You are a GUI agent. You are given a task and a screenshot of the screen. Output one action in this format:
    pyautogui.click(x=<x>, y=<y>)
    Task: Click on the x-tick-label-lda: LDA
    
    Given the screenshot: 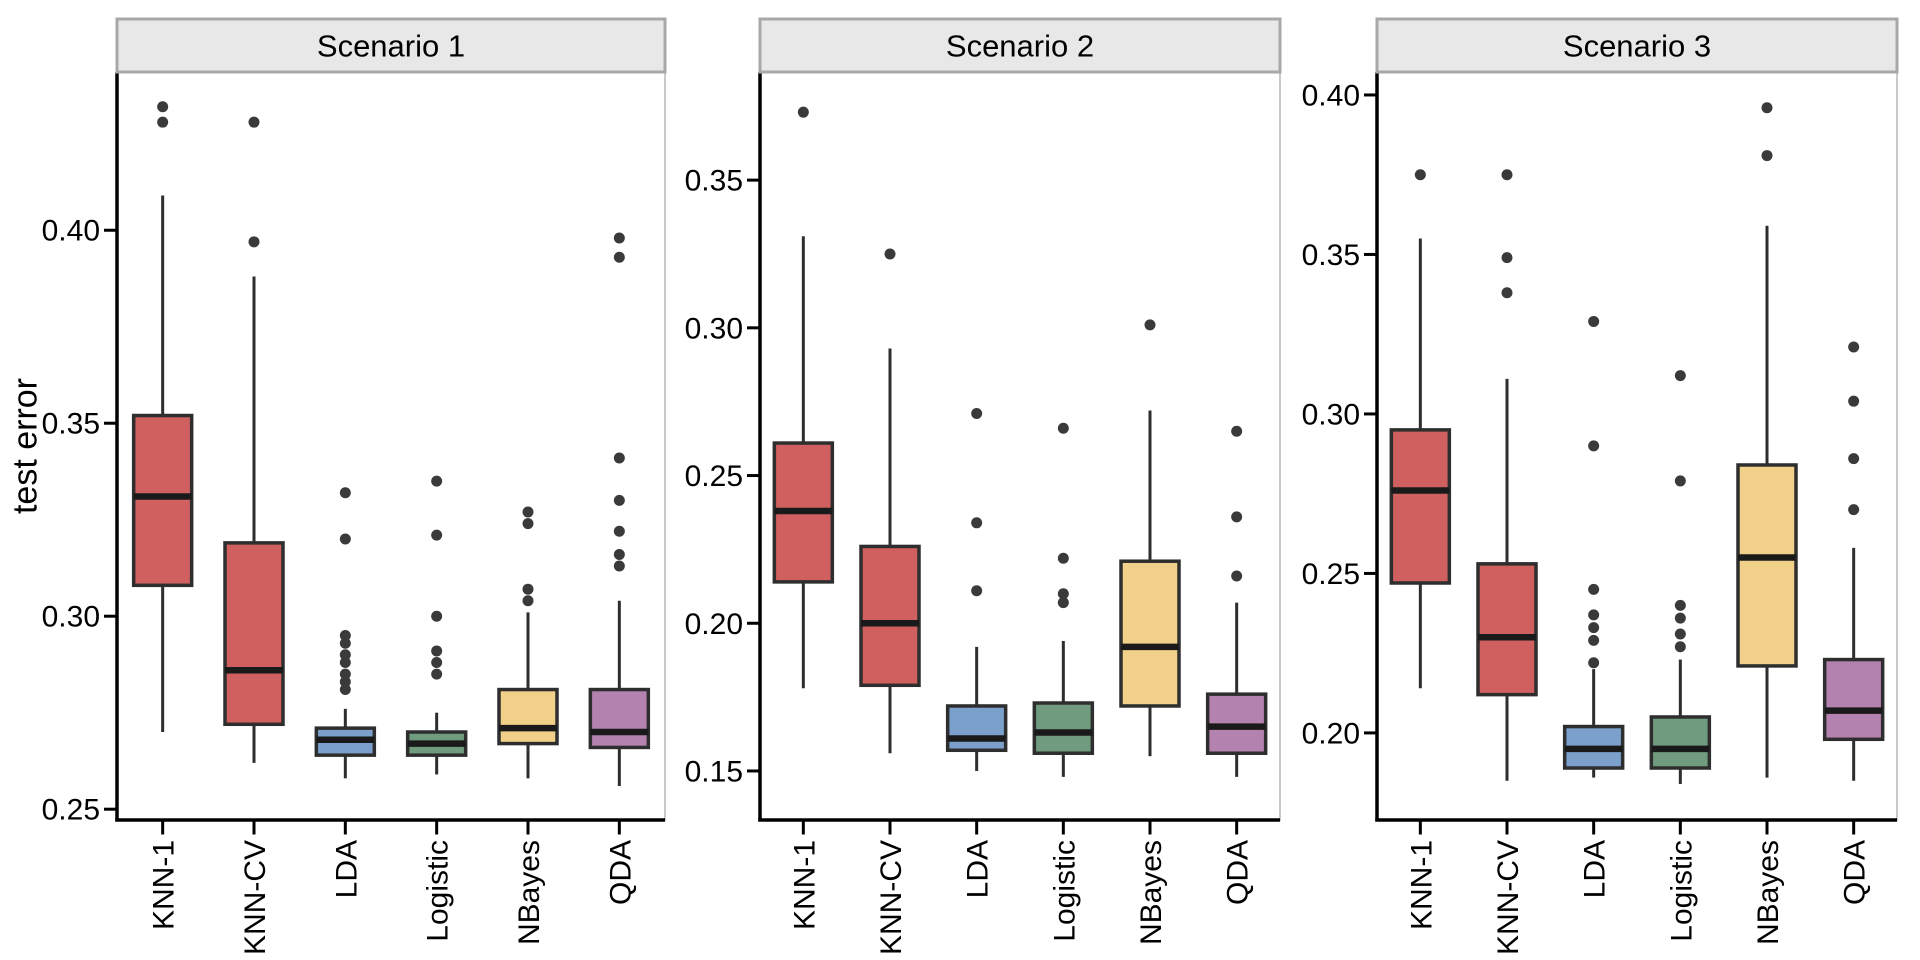 What is the action you would take?
    pyautogui.click(x=978, y=869)
    